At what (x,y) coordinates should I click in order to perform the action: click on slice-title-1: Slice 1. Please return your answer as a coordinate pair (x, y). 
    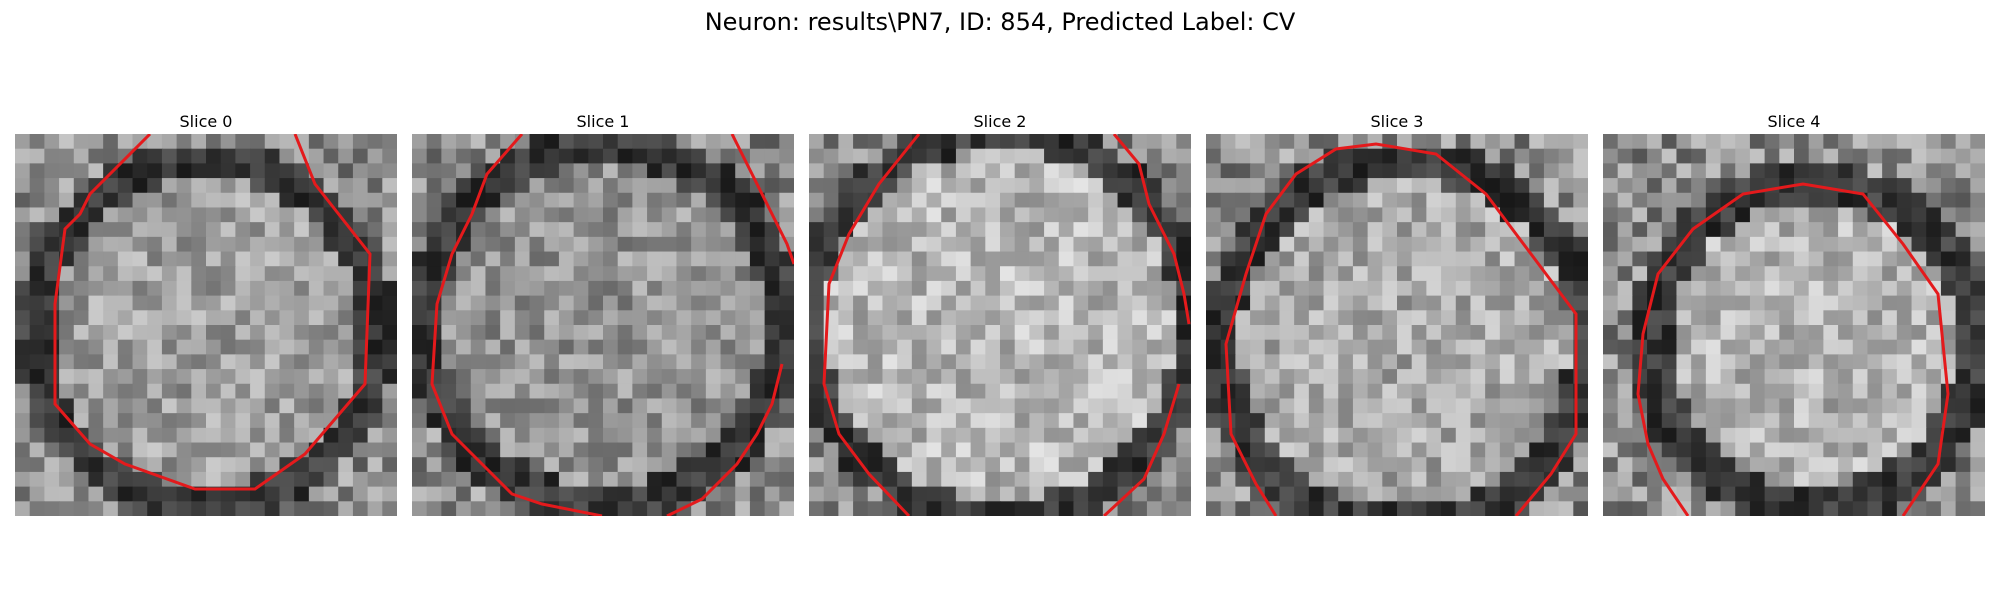
    Looking at the image, I should click on (603, 121).